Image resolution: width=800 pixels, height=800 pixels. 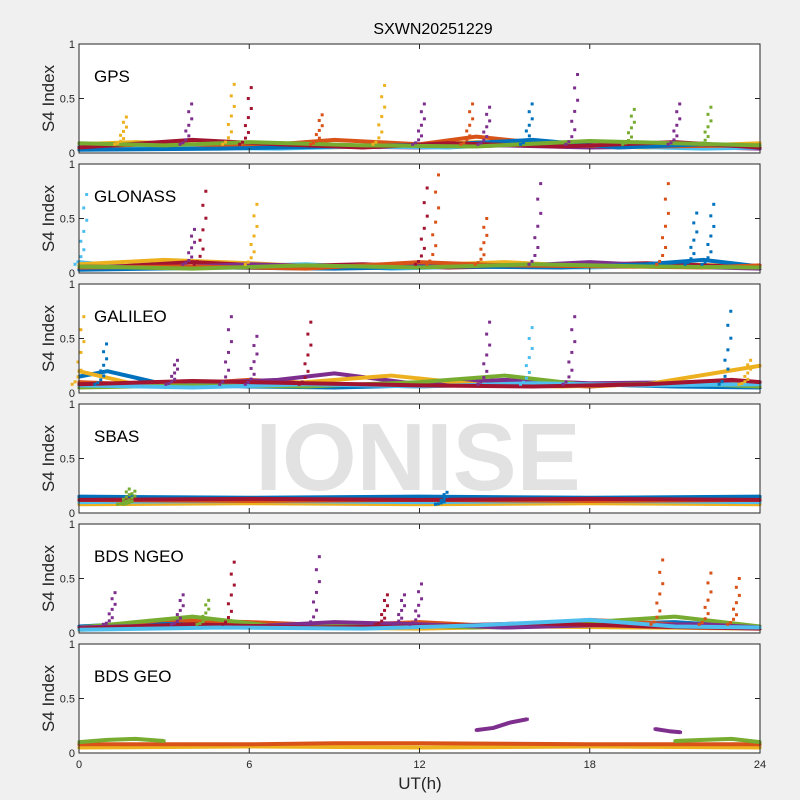 I want to click on panel-label: GPS, so click(x=112, y=76).